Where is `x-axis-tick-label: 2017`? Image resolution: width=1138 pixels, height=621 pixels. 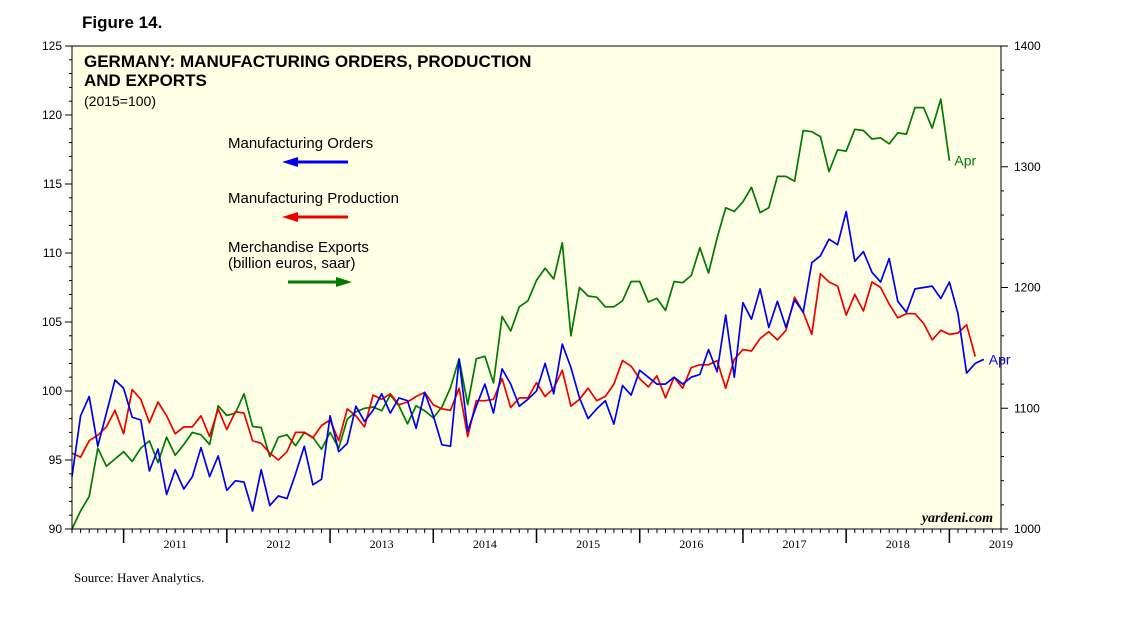
x-axis-tick-label: 2017 is located at coordinates (795, 544).